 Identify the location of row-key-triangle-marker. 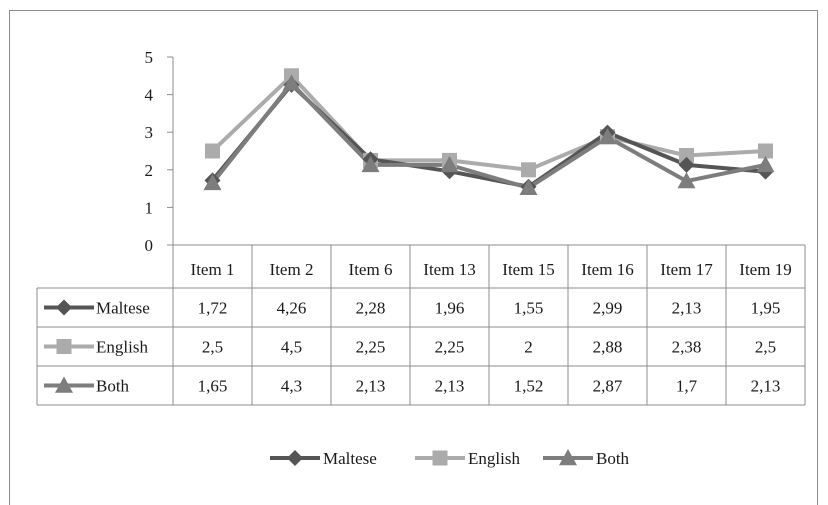
(64, 384).